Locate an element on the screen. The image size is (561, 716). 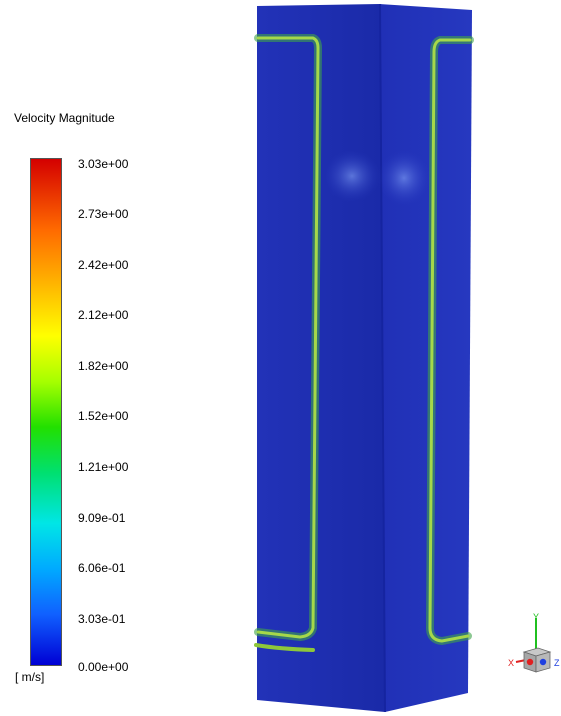
tick-label: 2.42e+00 is located at coordinates (103, 265).